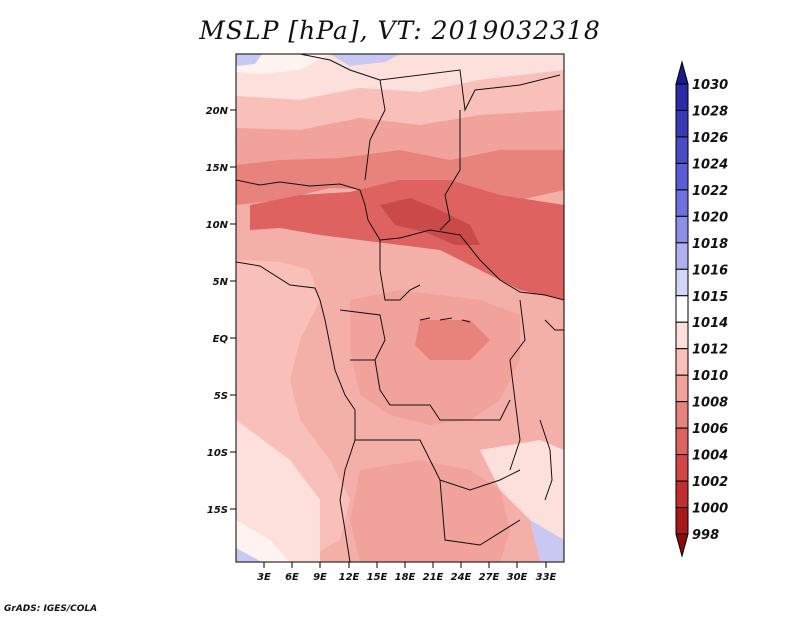 The width and height of the screenshot is (800, 618). What do you see at coordinates (710, 244) in the screenshot?
I see `colorbar-label: 1018` at bounding box center [710, 244].